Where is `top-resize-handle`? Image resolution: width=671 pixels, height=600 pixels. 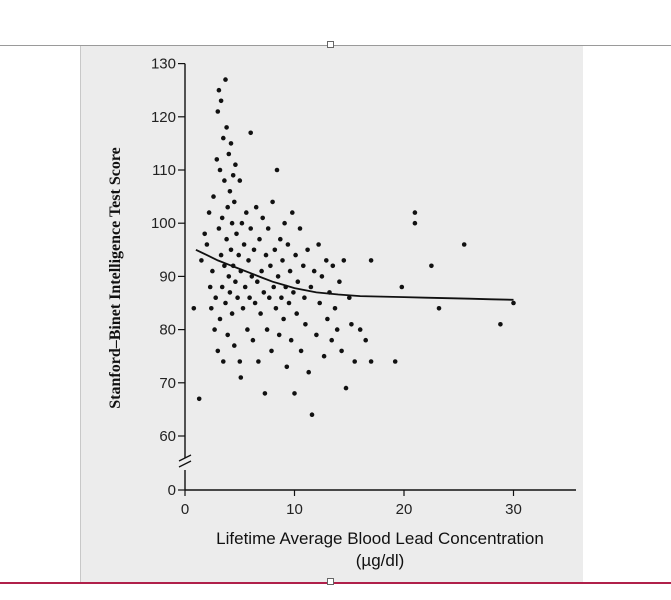 top-resize-handle is located at coordinates (330, 44).